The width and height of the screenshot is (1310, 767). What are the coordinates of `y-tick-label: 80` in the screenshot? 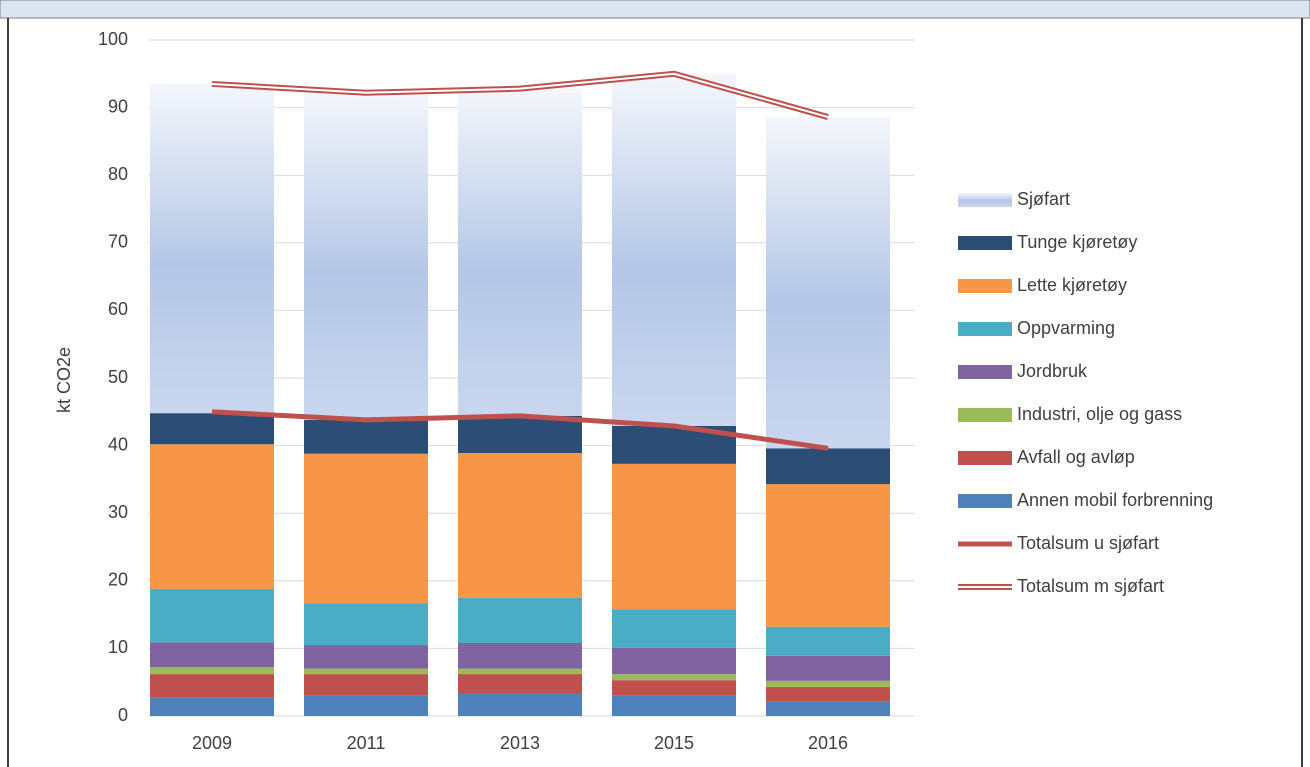 It's located at (118, 174).